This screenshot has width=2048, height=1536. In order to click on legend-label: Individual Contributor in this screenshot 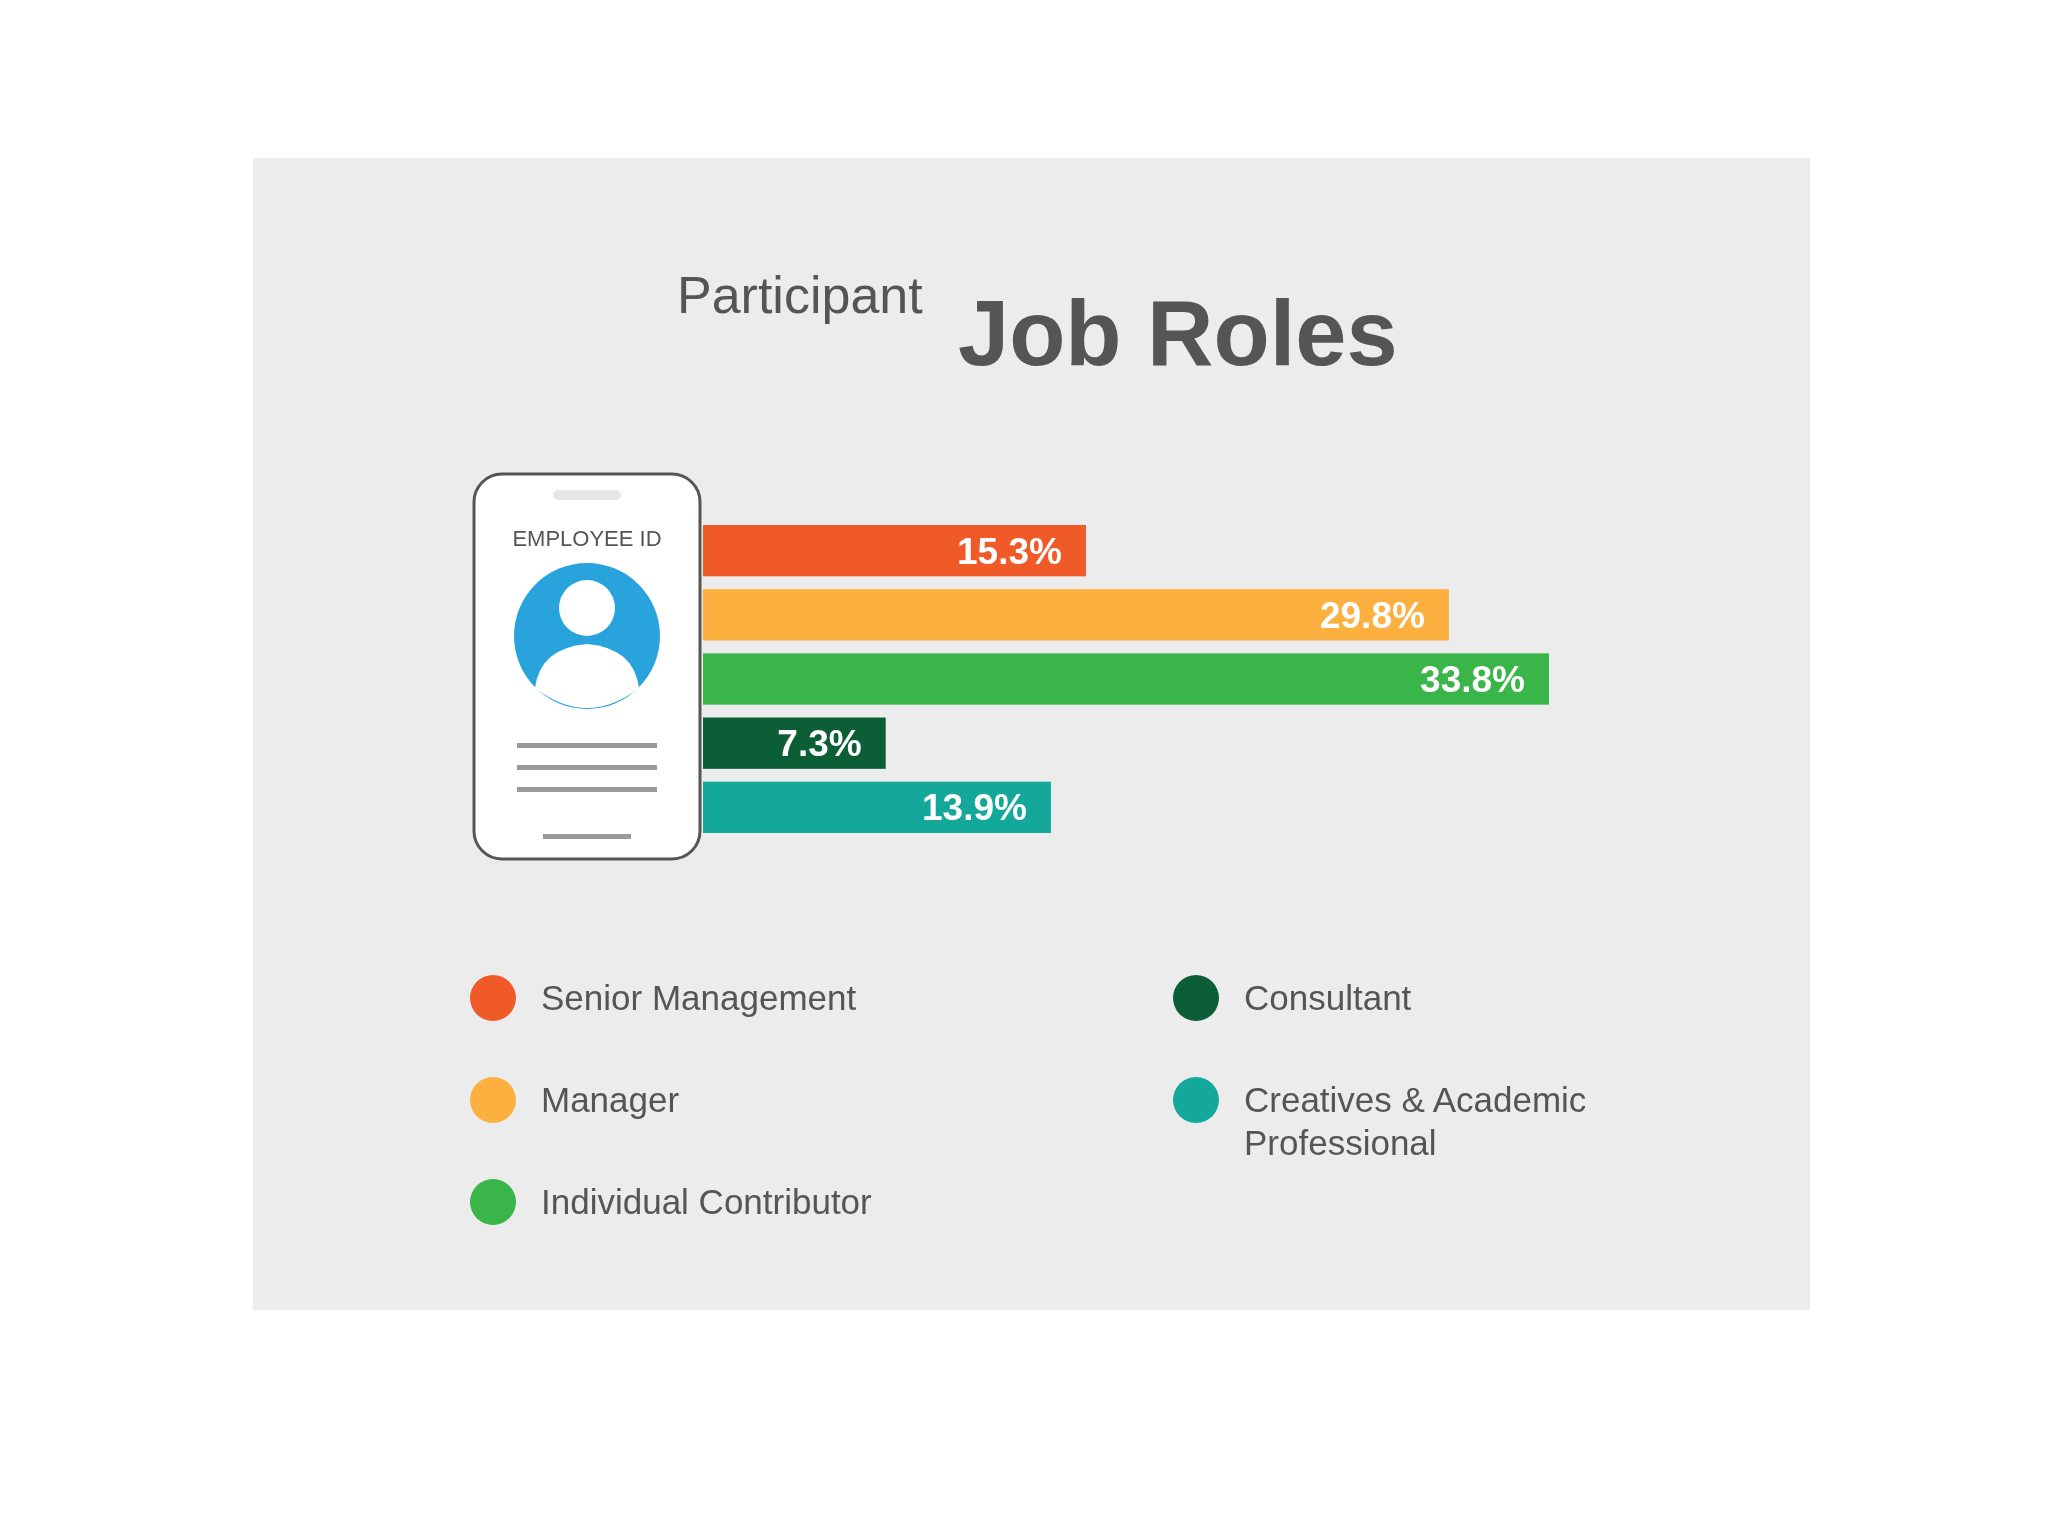, I will do `click(707, 1201)`.